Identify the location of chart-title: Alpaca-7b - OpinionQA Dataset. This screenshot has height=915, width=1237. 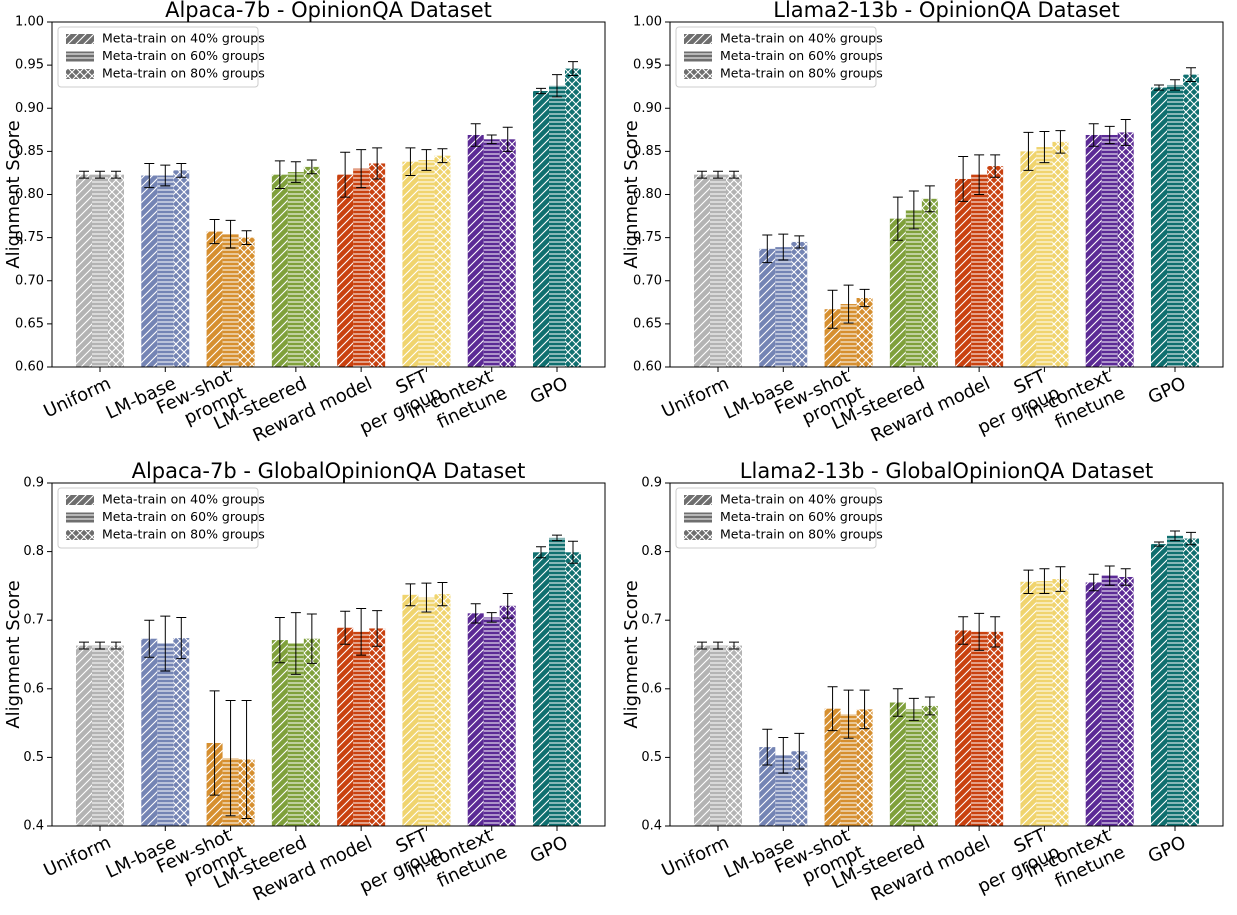
(328, 11).